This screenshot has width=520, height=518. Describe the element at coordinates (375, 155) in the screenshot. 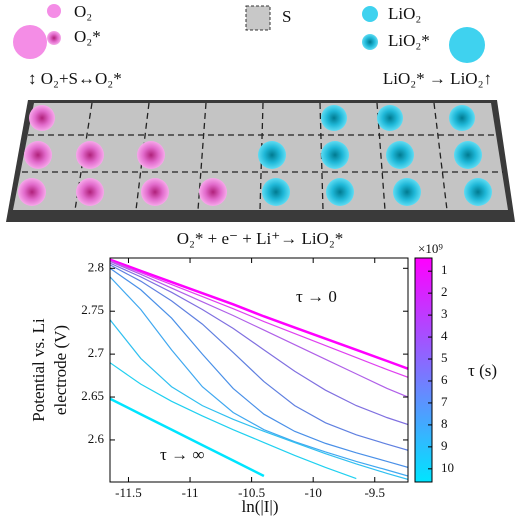

I see `adsorbed-lio2` at that location.